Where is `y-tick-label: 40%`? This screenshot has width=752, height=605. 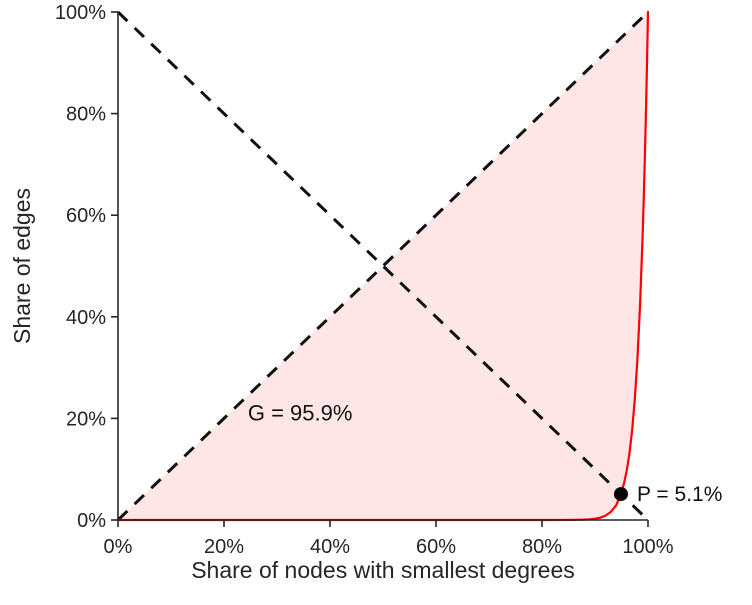
y-tick-label: 40% is located at coordinates (86, 318).